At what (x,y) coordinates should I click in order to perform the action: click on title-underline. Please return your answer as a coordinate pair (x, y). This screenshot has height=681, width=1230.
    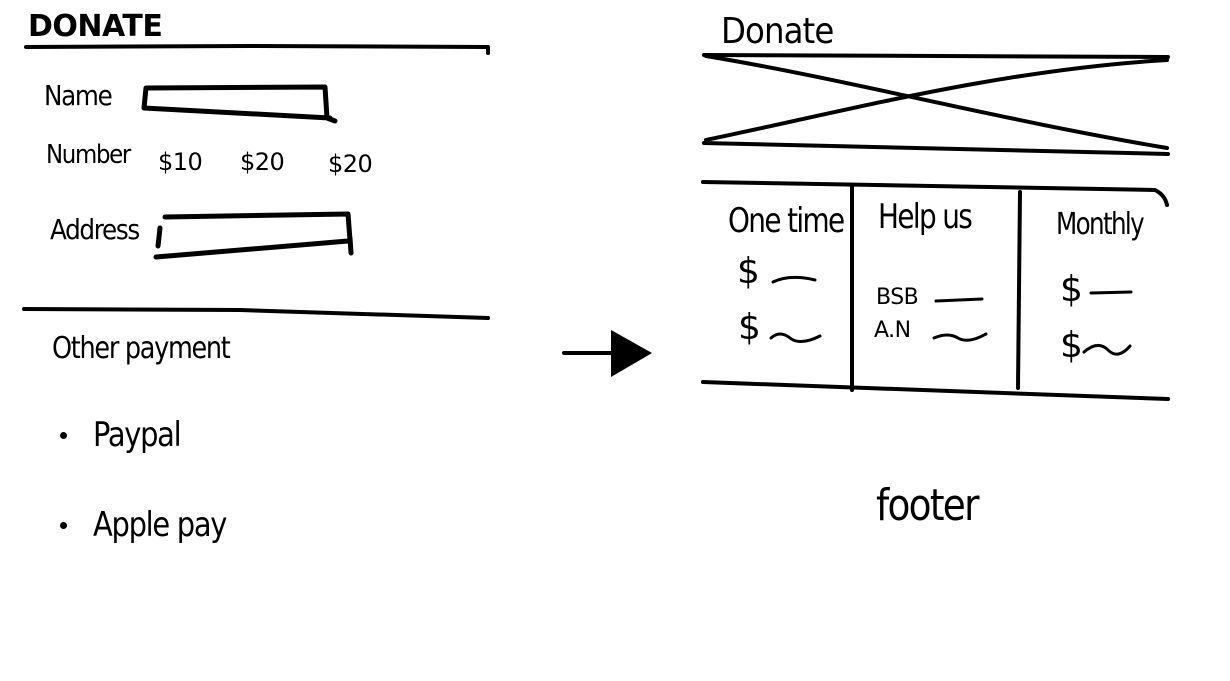
    Looking at the image, I should click on (257, 49).